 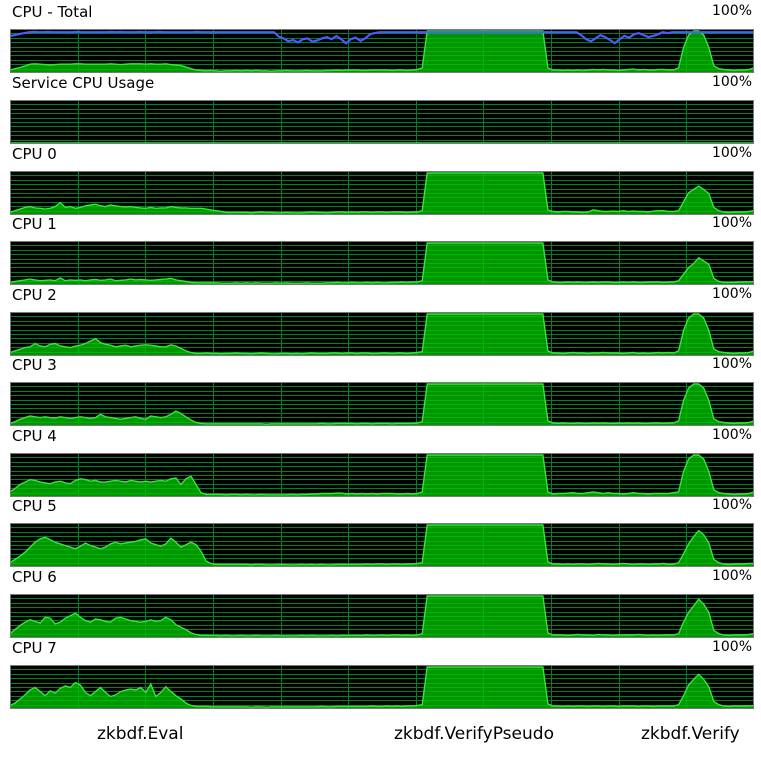 I want to click on cpu-panel-2: CPU 0 100%, so click(x=380, y=180).